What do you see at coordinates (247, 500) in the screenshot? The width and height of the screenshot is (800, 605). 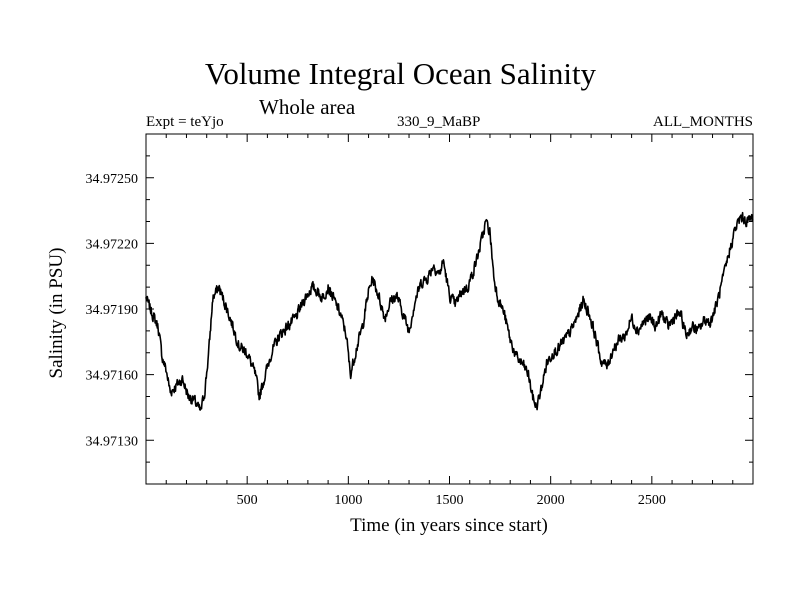 I see `x-tick-label: 500` at bounding box center [247, 500].